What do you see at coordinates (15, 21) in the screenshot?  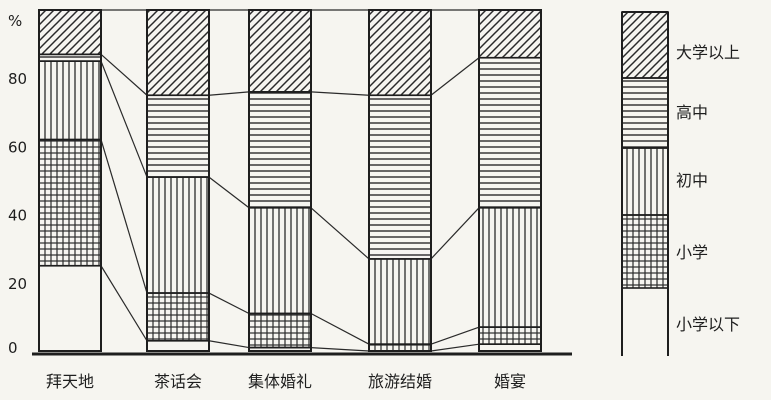 I see `y-axis-unit: %` at bounding box center [15, 21].